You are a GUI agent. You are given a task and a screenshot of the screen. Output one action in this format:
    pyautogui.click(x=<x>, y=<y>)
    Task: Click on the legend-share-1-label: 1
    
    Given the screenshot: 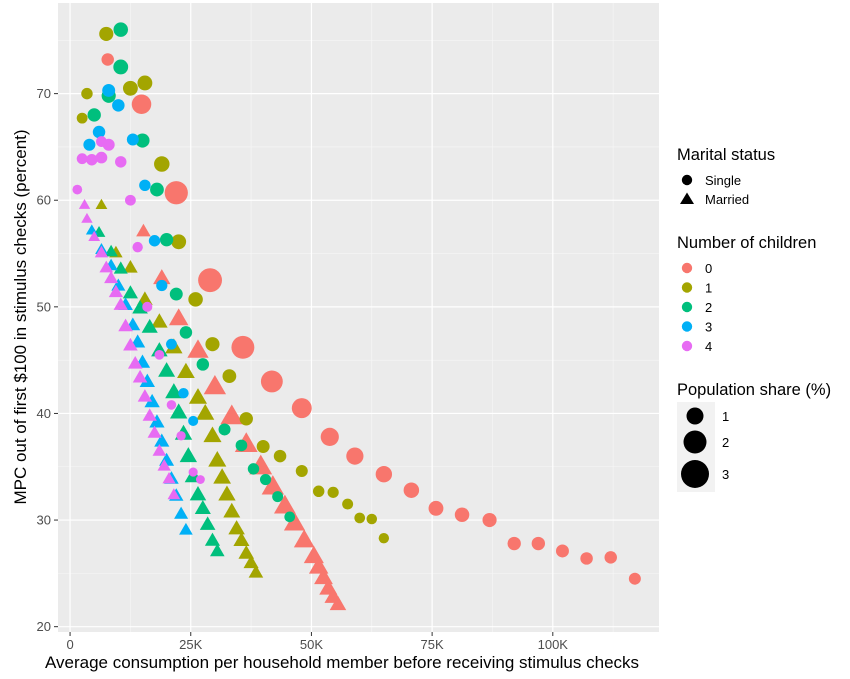 What is the action you would take?
    pyautogui.click(x=725, y=416)
    